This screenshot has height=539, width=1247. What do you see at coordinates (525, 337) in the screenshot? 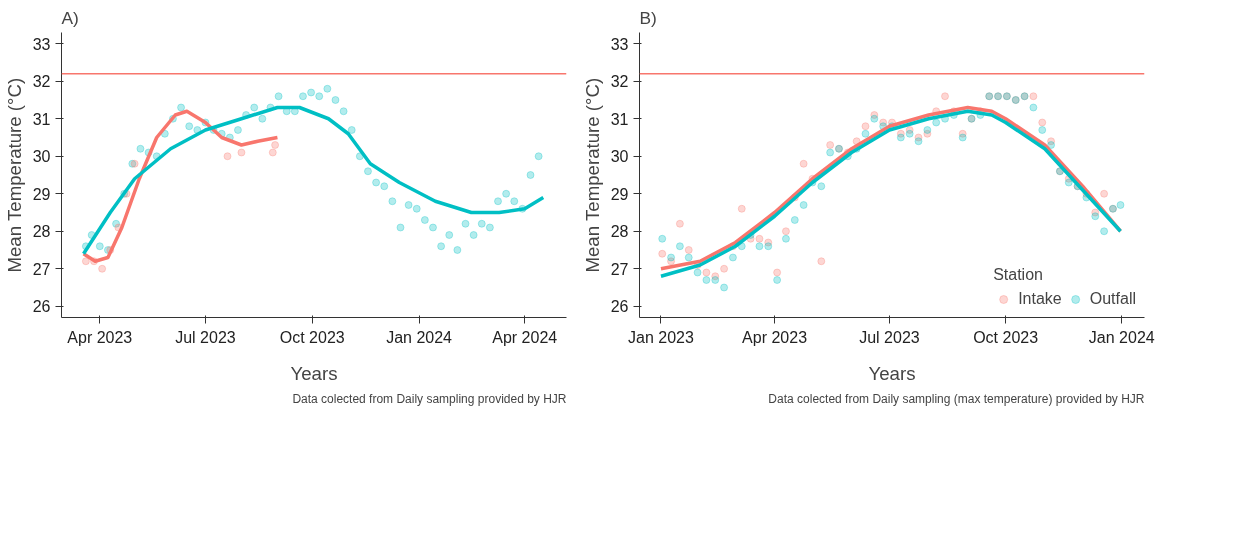
I see `x-tick-label: Apr 2024` at bounding box center [525, 337].